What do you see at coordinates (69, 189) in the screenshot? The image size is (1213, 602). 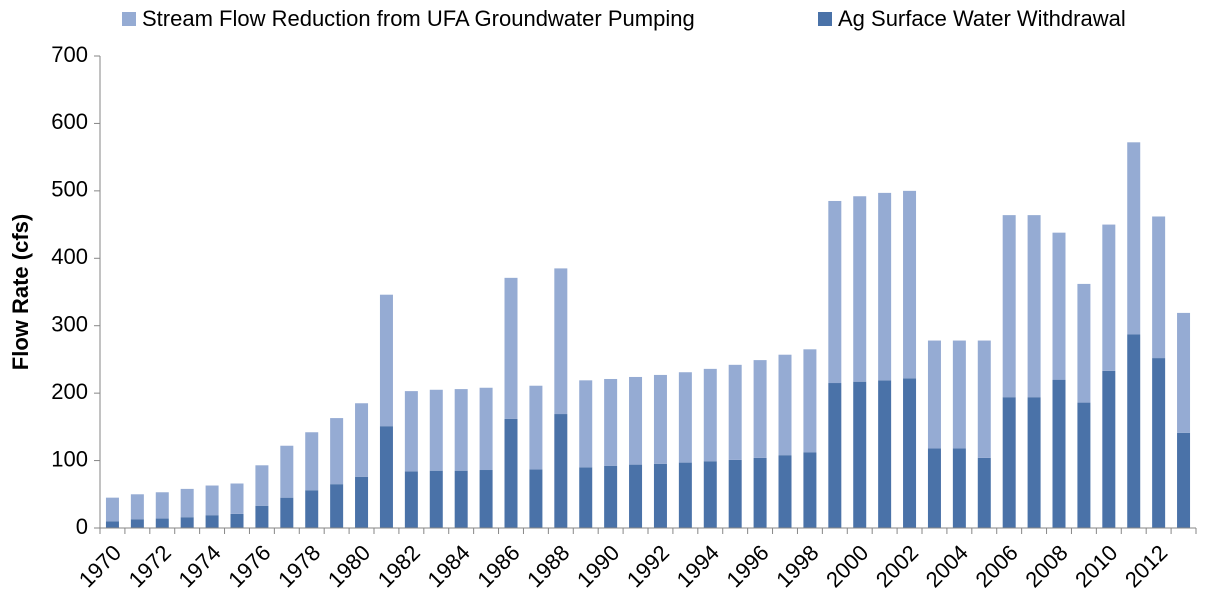 I see `y-tick-label: 500` at bounding box center [69, 189].